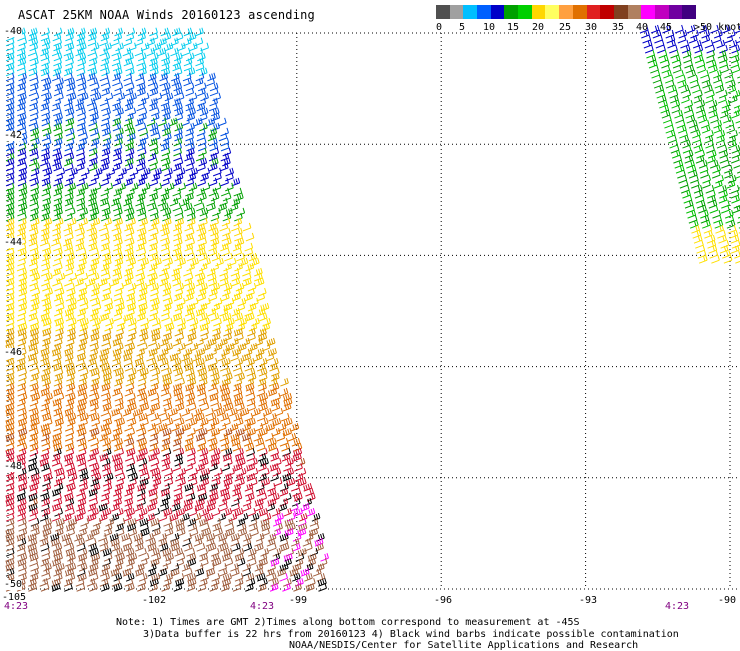 The height and width of the screenshot is (651, 740). What do you see at coordinates (489, 27) in the screenshot?
I see `legend-tick-label: 10` at bounding box center [489, 27].